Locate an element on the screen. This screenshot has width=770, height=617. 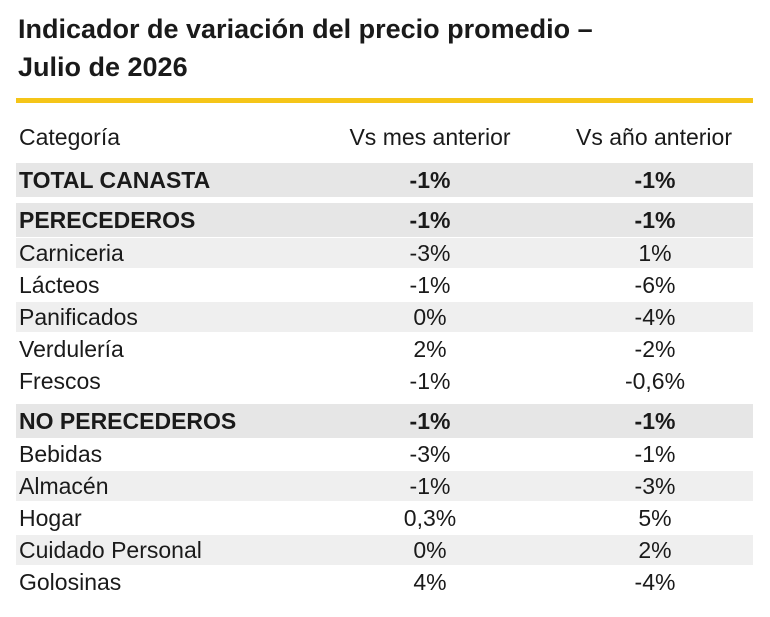
table-row: Panificados 0% -4% is located at coordinates (385, 317).